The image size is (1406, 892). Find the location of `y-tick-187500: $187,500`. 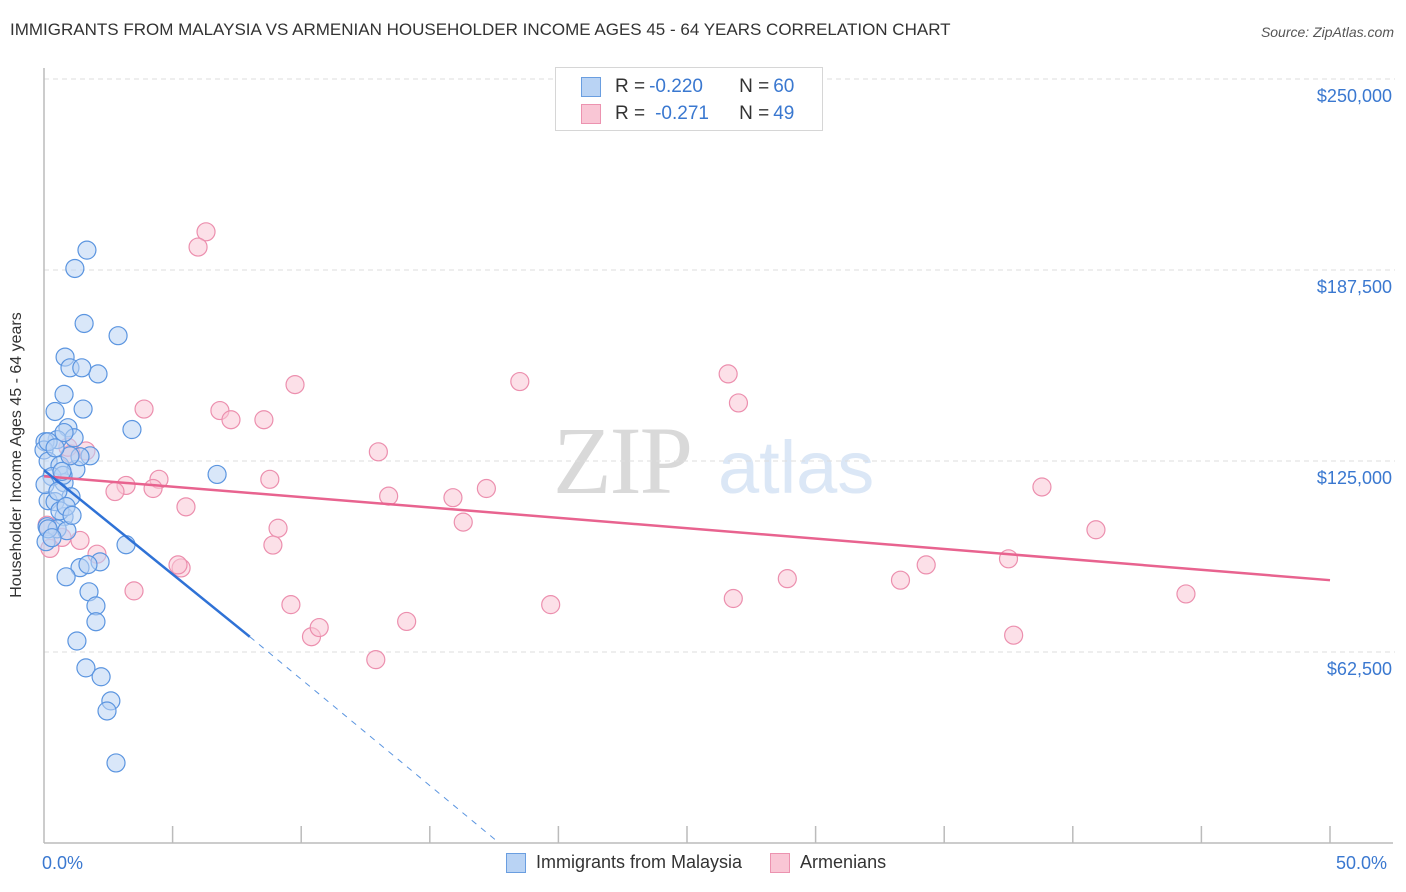

y-tick-187500: $187,500 is located at coordinates (1354, 287).